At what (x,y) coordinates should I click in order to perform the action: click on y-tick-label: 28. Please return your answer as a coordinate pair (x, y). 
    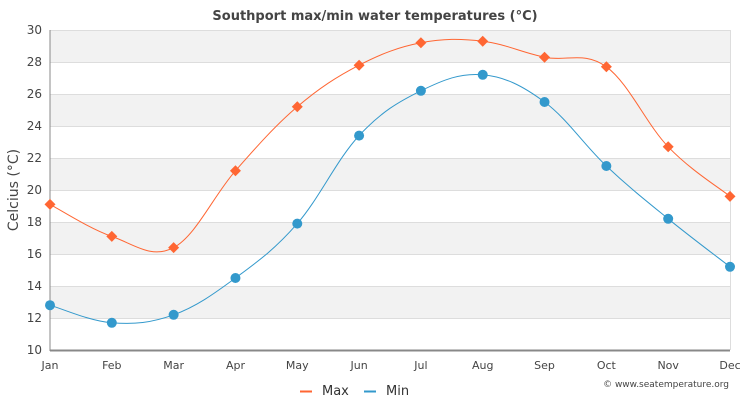
    Looking at the image, I should click on (34, 62).